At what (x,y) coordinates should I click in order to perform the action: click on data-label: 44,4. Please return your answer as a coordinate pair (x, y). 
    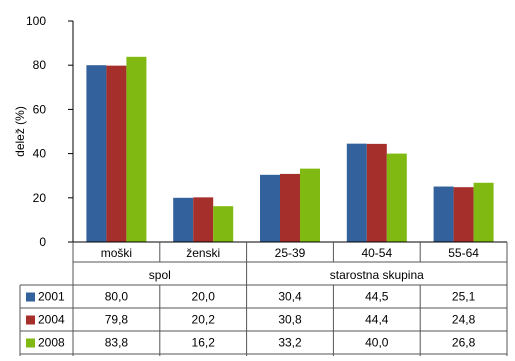
    Looking at the image, I should click on (377, 320).